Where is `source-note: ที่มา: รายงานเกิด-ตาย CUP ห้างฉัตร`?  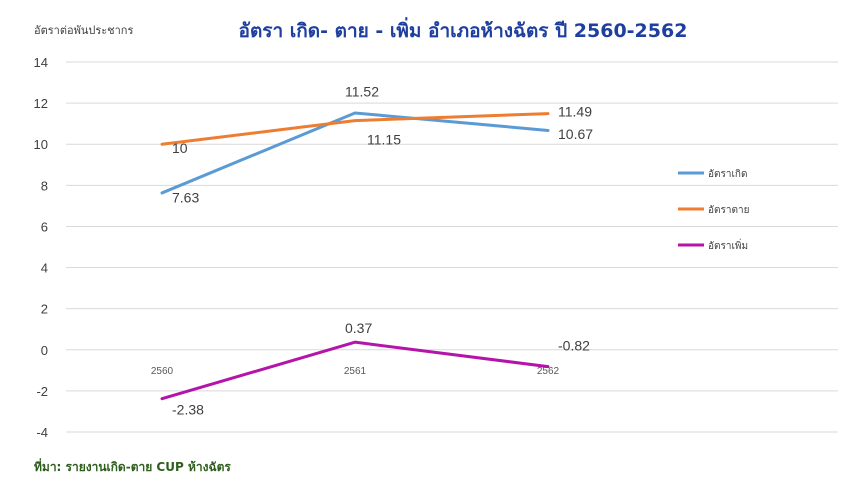
source-note: ที่มา: รายงานเกิด-ตาย CUP ห้างฉัตร is located at coordinates (132, 466).